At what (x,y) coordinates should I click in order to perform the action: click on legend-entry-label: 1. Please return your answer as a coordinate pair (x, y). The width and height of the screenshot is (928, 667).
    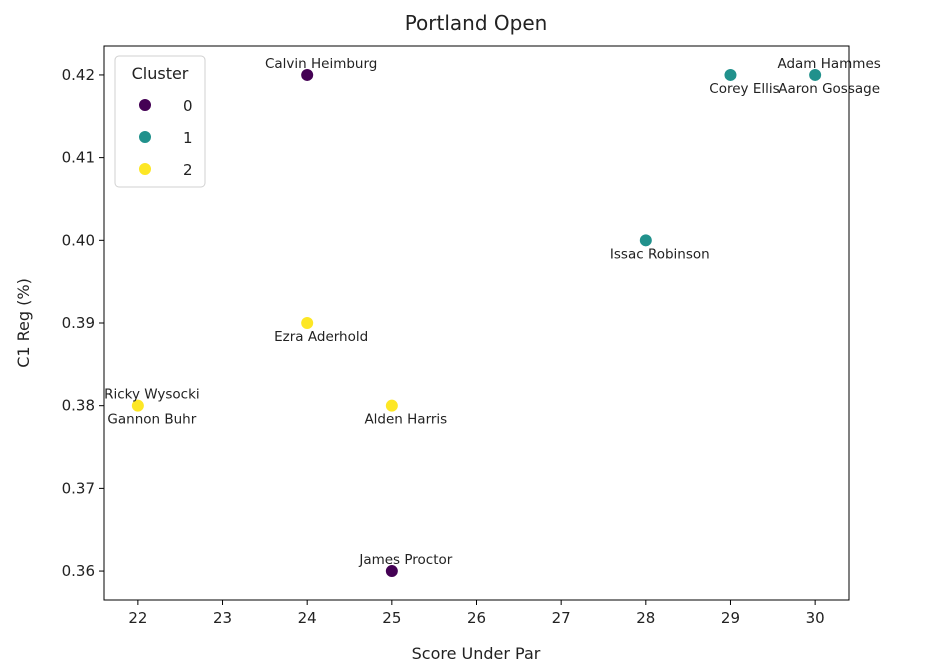
    Looking at the image, I should click on (188, 138).